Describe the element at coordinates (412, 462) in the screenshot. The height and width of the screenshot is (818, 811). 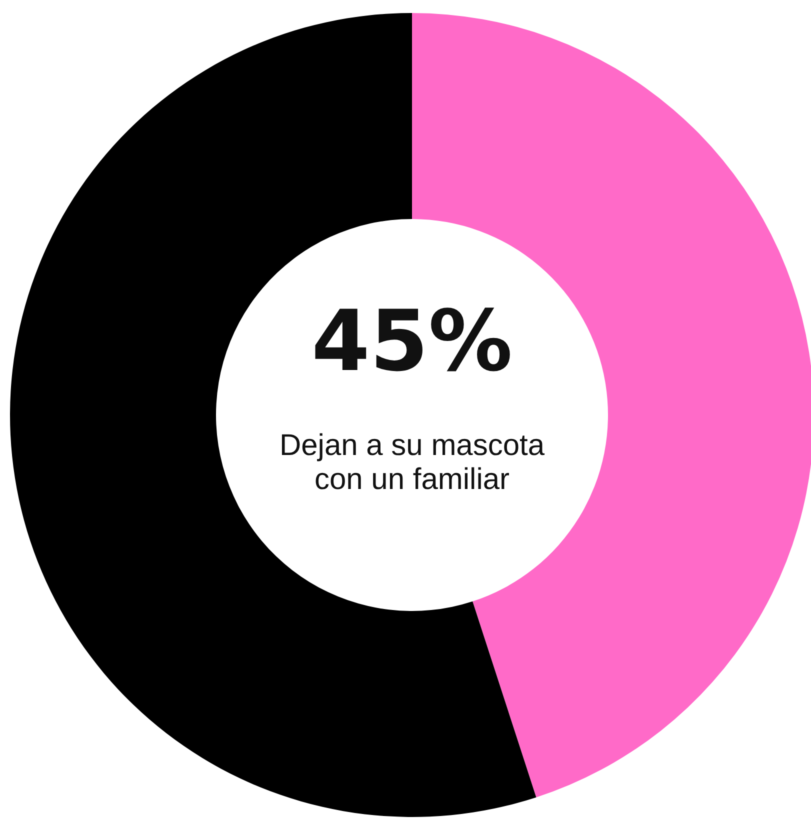
I see `text: Dejan a su mascota con un familiar` at that location.